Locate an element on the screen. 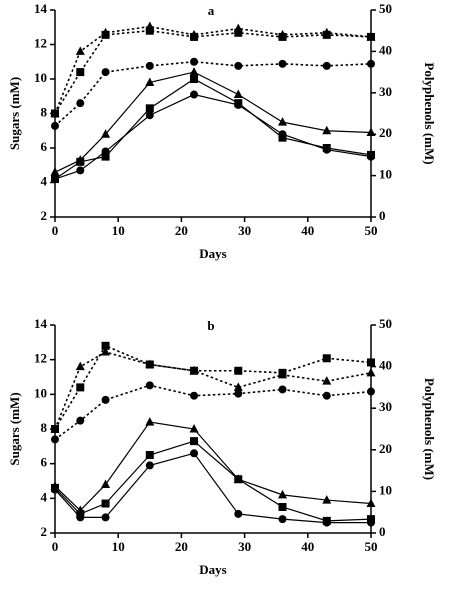 Image resolution: width=450 pixels, height=592 pixels. chart-title: a is located at coordinates (211, 10).